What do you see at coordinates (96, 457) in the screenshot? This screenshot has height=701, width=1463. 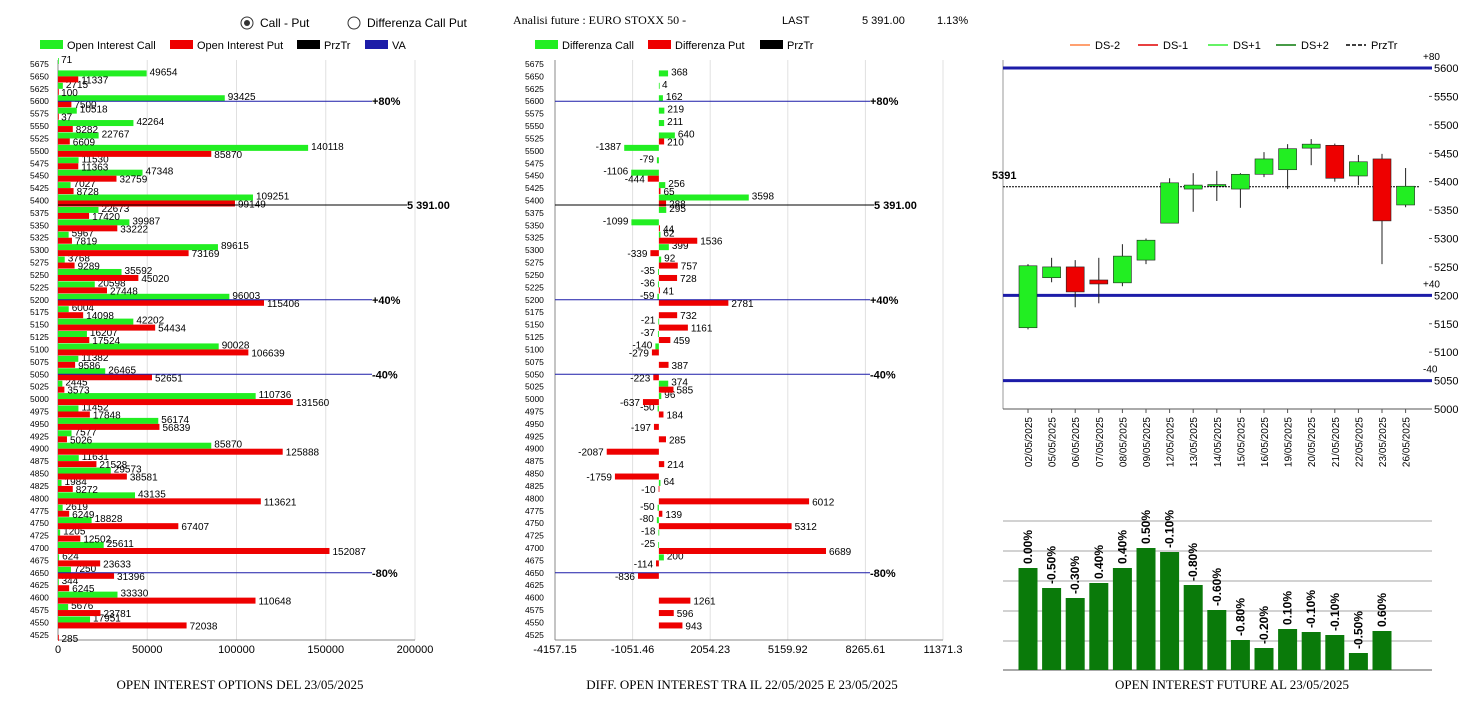 I see `value-label: 11631` at bounding box center [96, 457].